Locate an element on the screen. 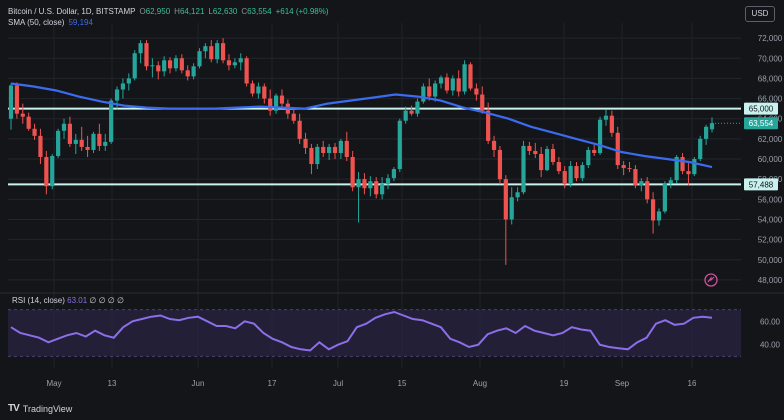 The height and width of the screenshot is (420, 784). alert-clock-icon is located at coordinates (711, 280).